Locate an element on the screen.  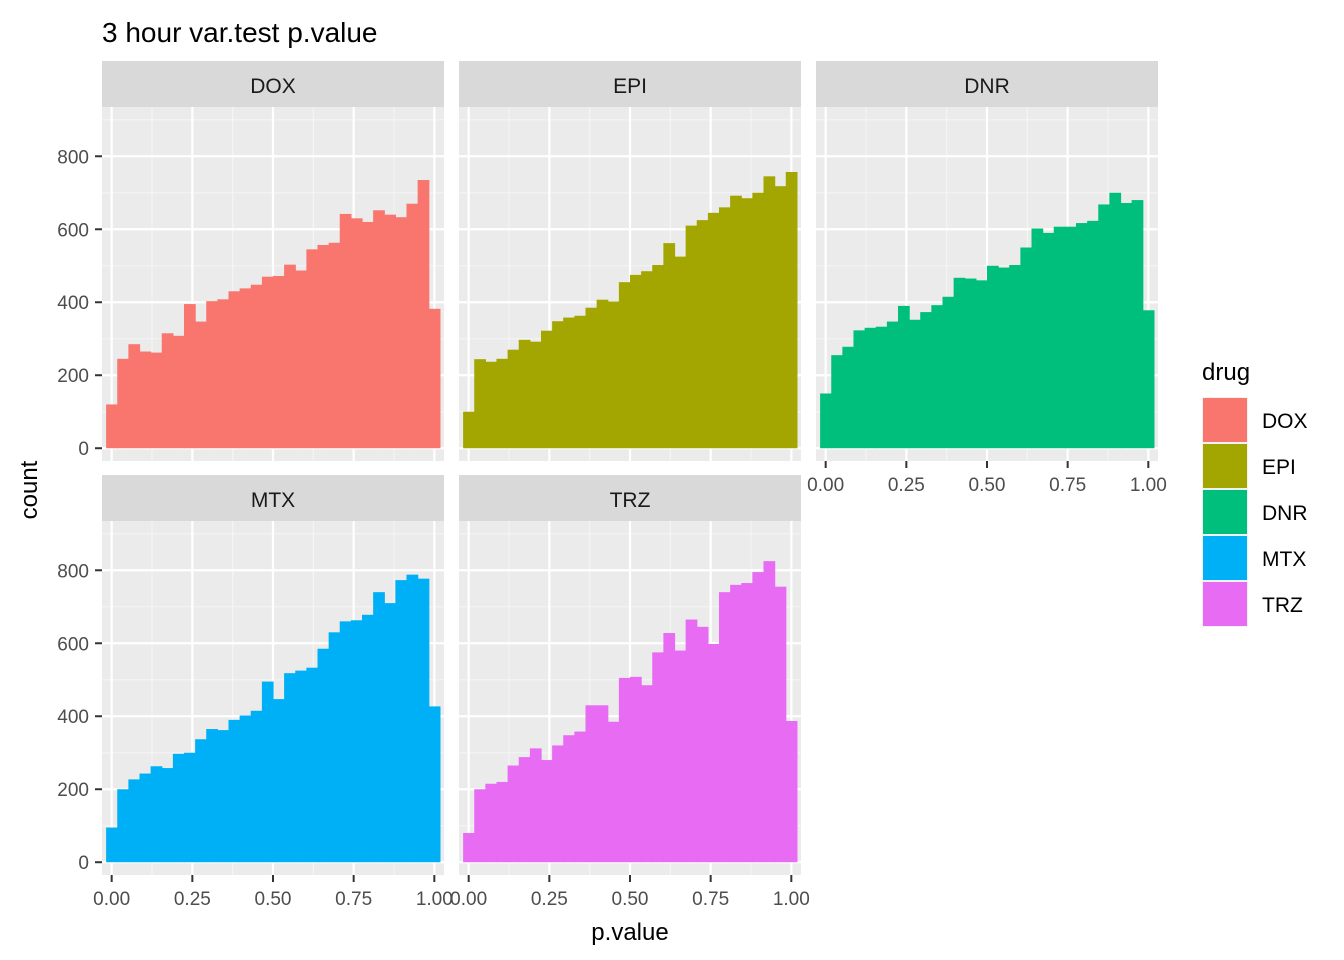
facet-strip-label-epi: EPI is located at coordinates (630, 86).